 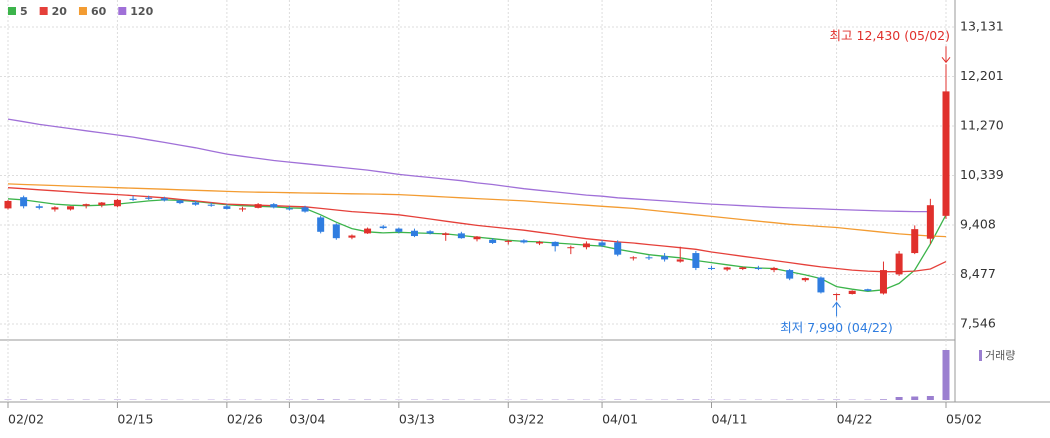 What do you see at coordinates (978, 323) in the screenshot?
I see `y-tick-label: 7,546` at bounding box center [978, 323].